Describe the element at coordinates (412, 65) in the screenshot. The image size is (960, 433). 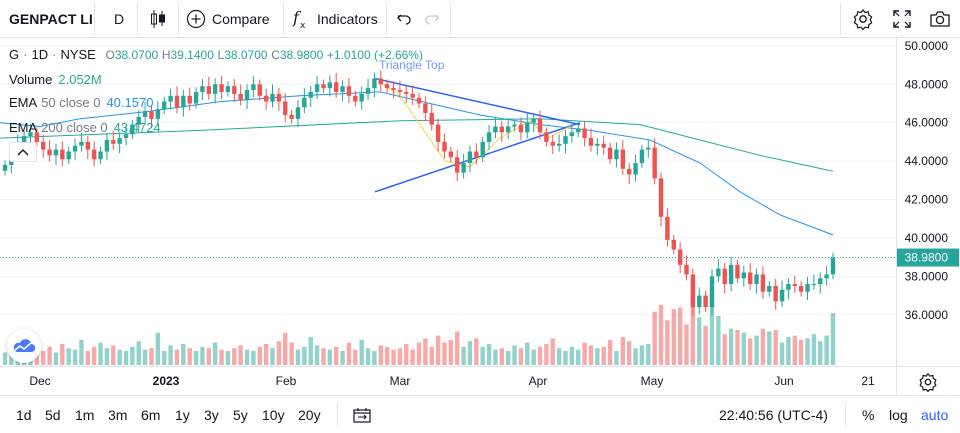
I see `pattern-label: Triangle Top` at that location.